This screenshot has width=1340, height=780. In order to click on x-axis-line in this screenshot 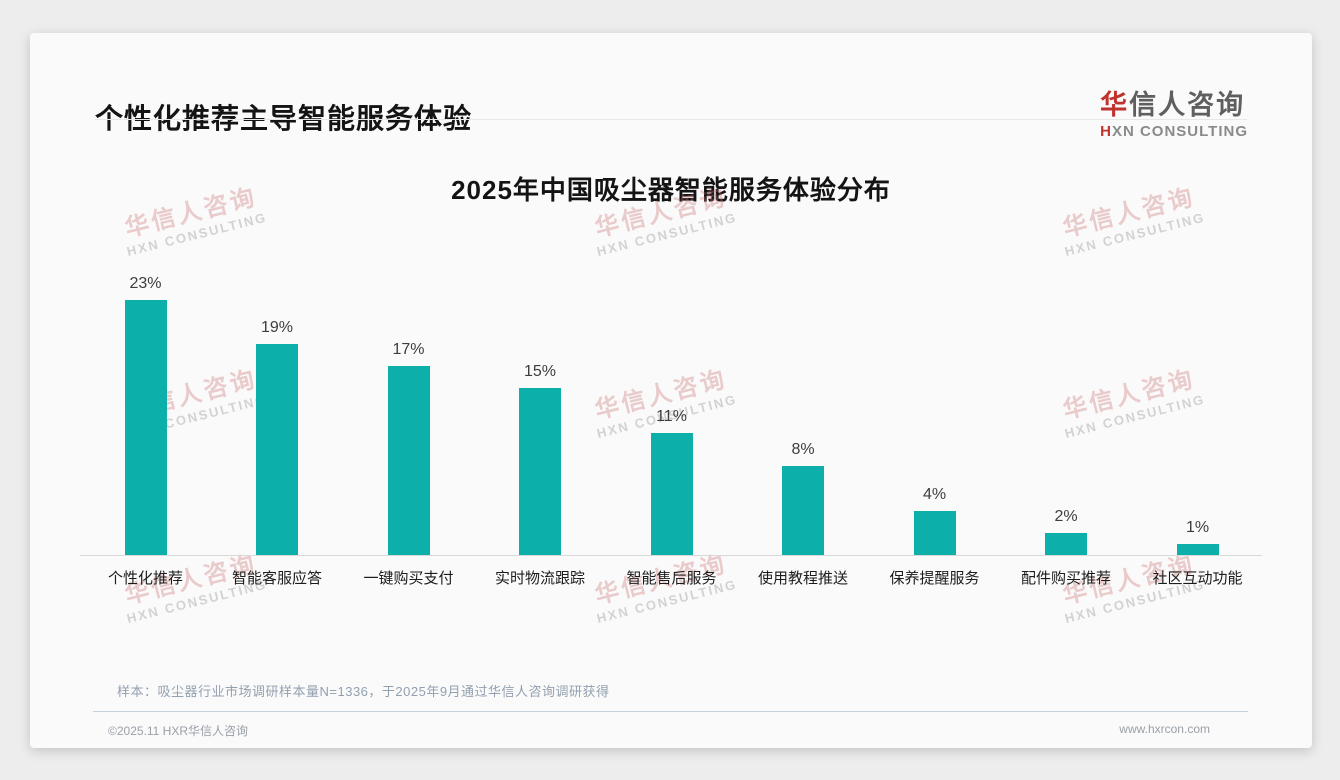, I will do `click(671, 555)`.